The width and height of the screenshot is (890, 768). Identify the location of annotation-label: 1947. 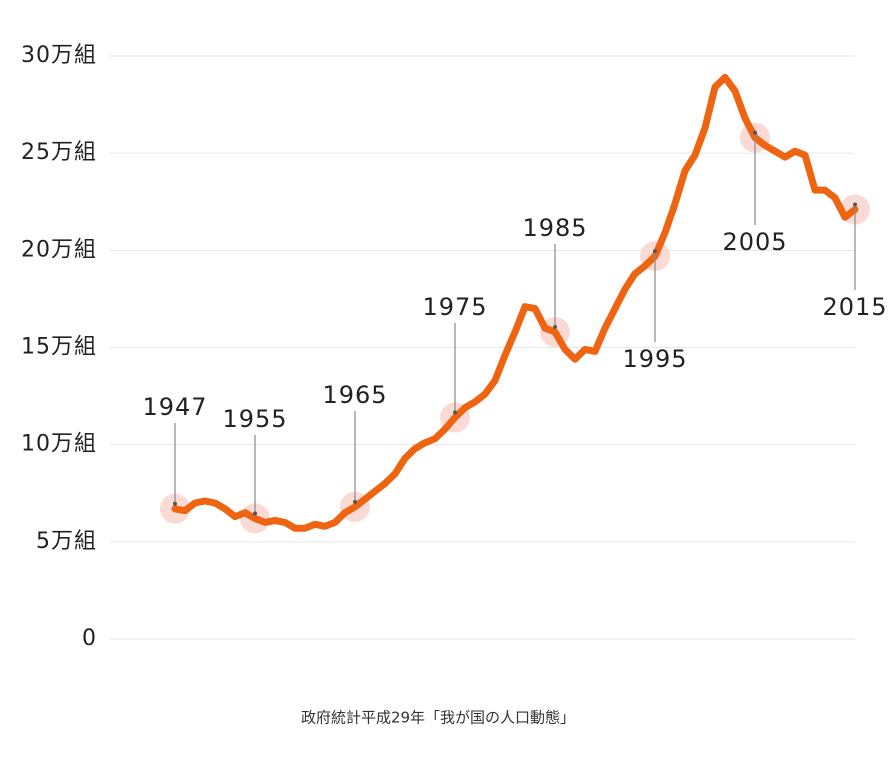
(174, 407).